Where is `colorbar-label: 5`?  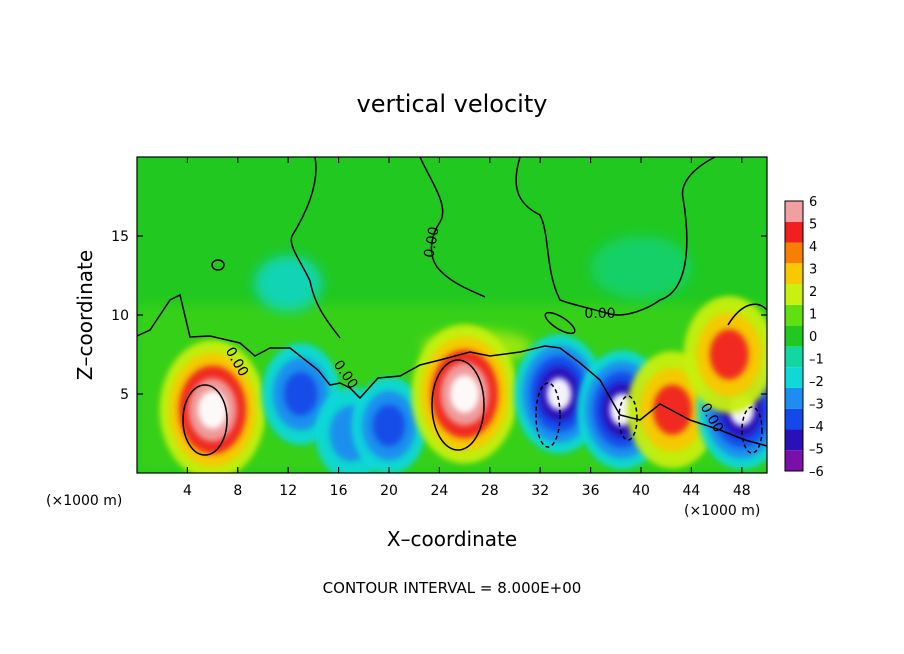 colorbar-label: 5 is located at coordinates (813, 225).